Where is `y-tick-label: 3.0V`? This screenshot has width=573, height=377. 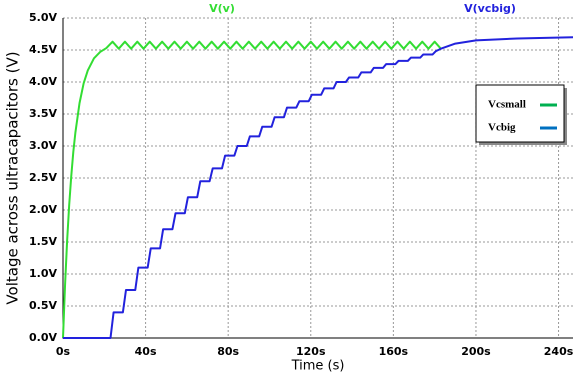 y-tick-label: 3.0V is located at coordinates (43, 145).